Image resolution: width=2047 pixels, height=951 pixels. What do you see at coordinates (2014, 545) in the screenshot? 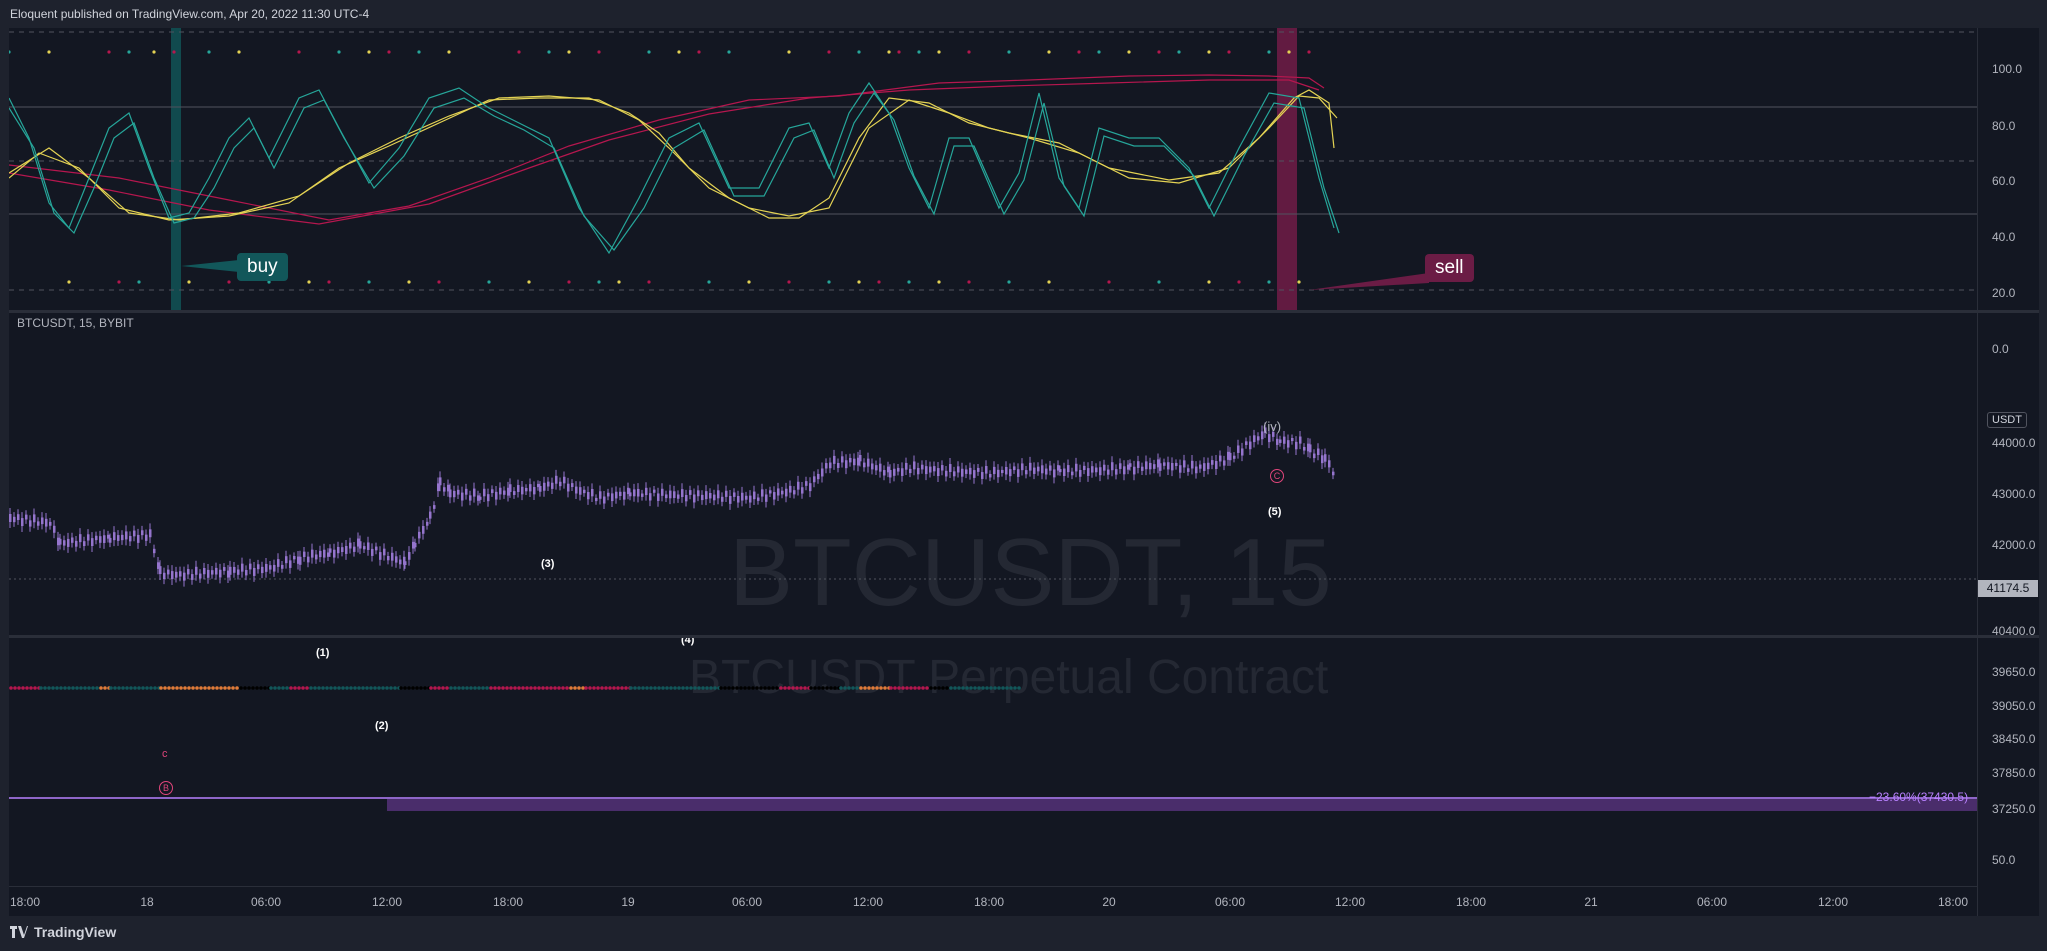
I see `price-tick: 42000.0` at bounding box center [2014, 545].